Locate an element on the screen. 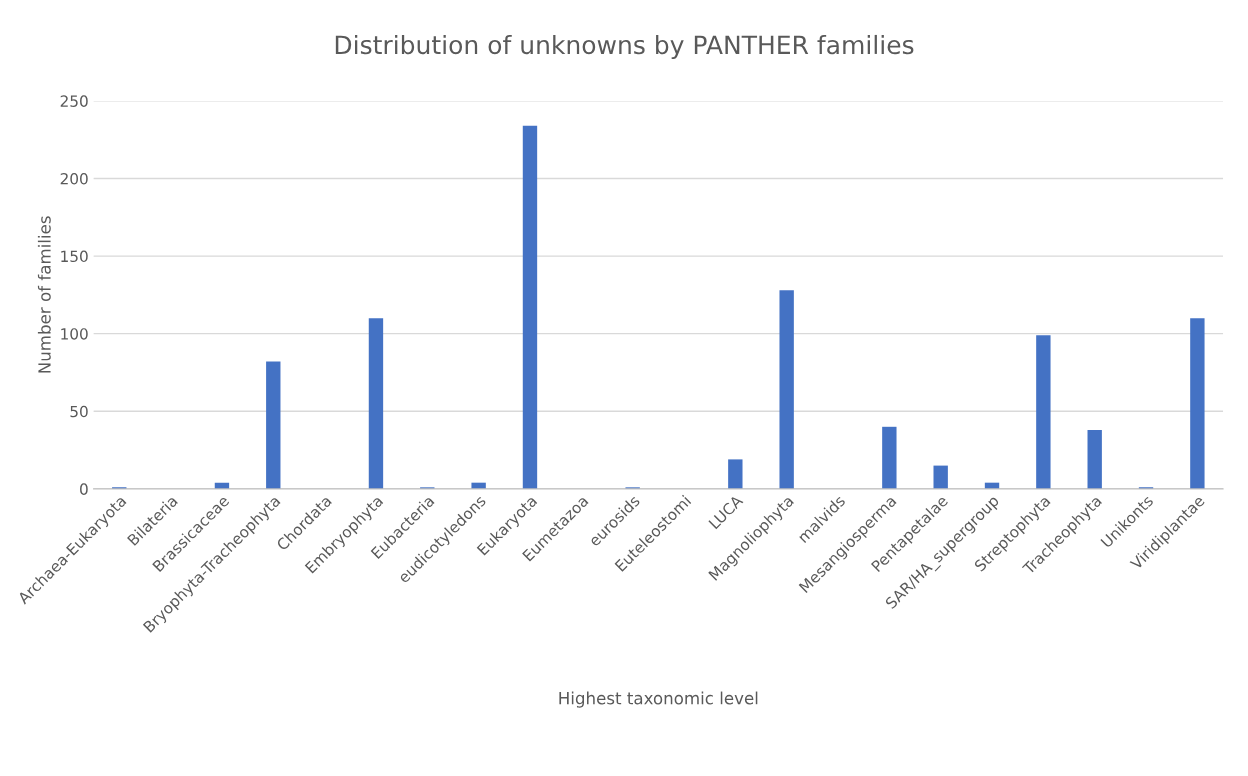 Image resolution: width=1248 pixels, height=776 pixels. chart-title: Distribution of unknowns by PANTHER families is located at coordinates (624, 47).